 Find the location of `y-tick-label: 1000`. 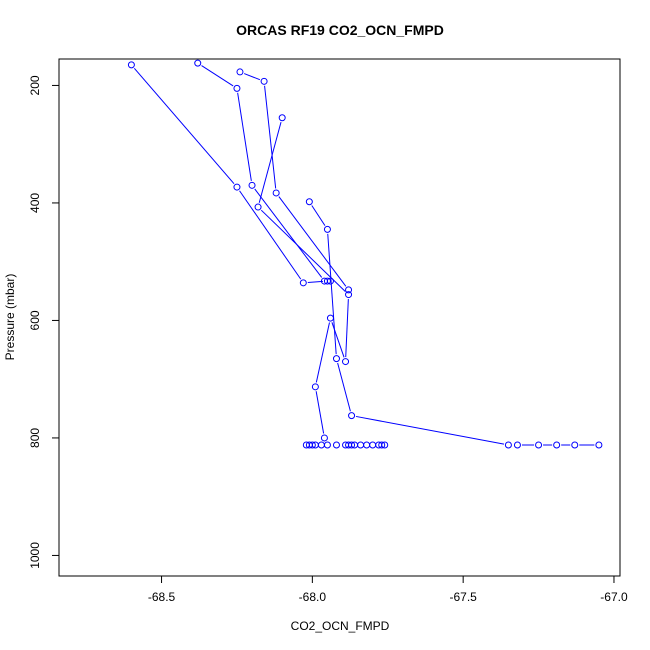

y-tick-label: 1000 is located at coordinates (35, 555).